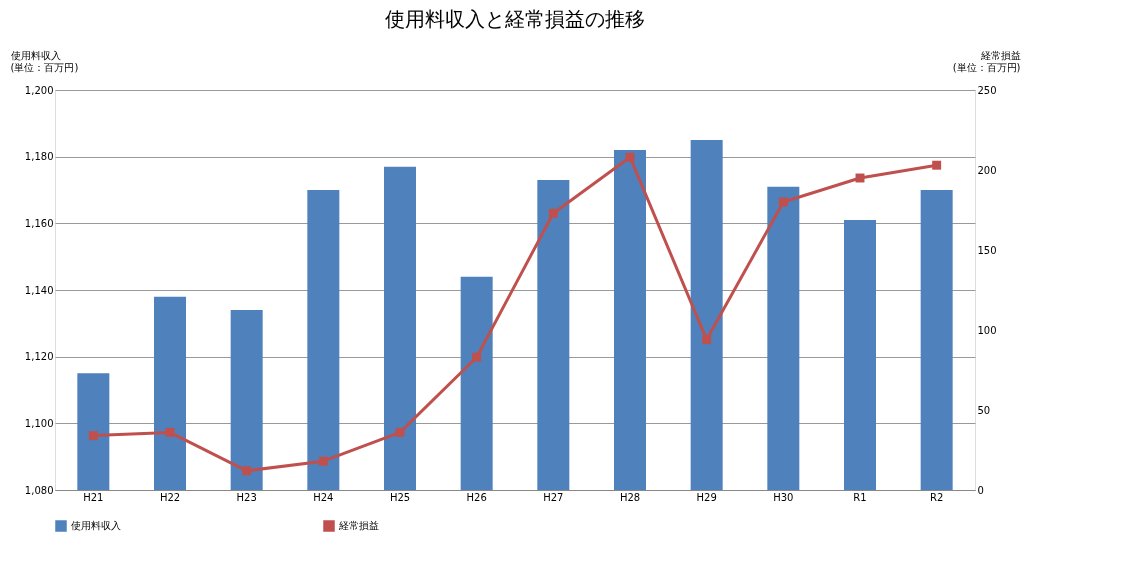 Image resolution: width=1123 pixels, height=562 pixels. I want to click on x-tick-label: H28, so click(630, 497).